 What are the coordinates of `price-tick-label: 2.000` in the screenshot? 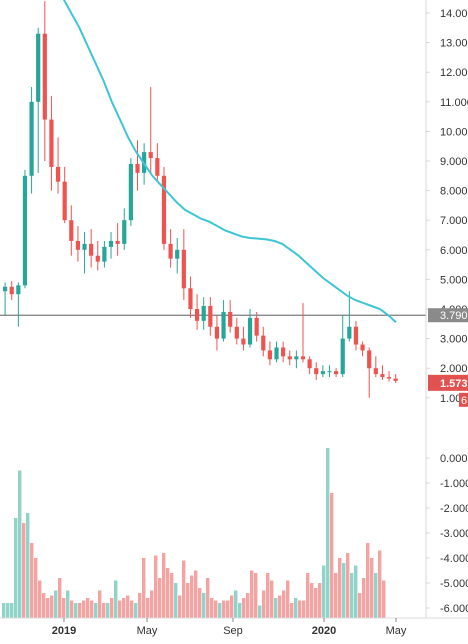 It's located at (454, 369).